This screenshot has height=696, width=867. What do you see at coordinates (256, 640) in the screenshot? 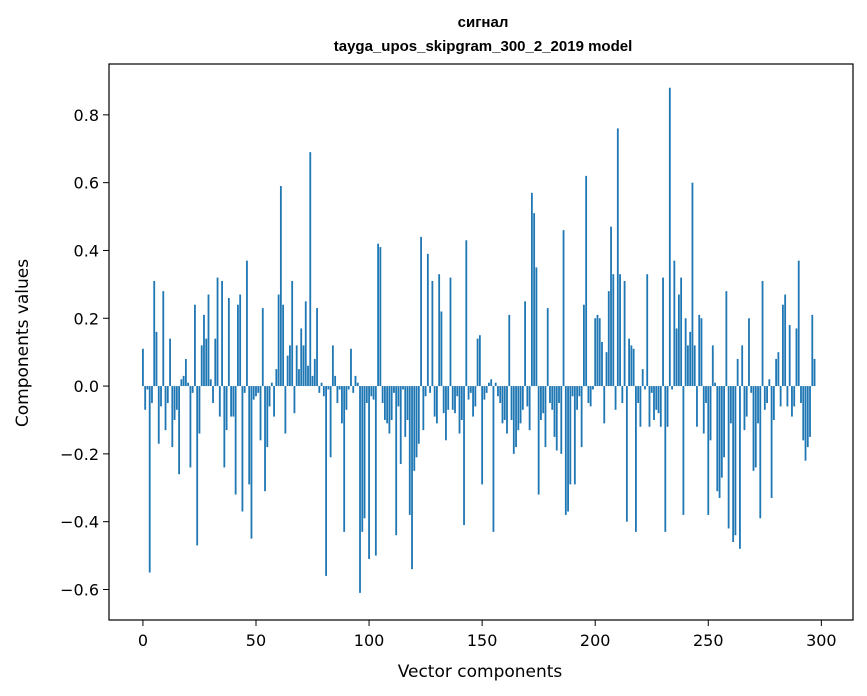
I see `x-tick-label: 50` at bounding box center [256, 640].